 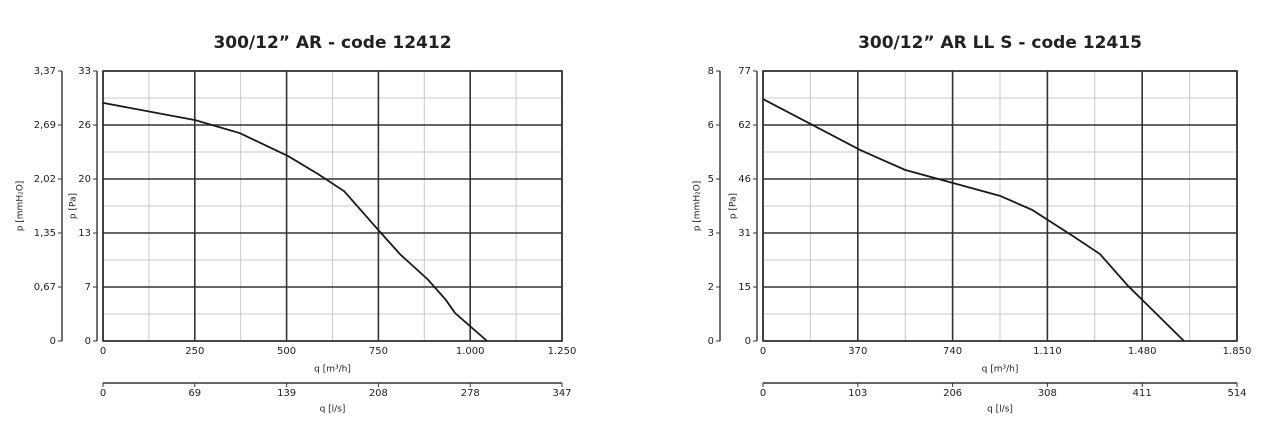 I want to click on y2-tick-label: 0,67, so click(x=45, y=287).